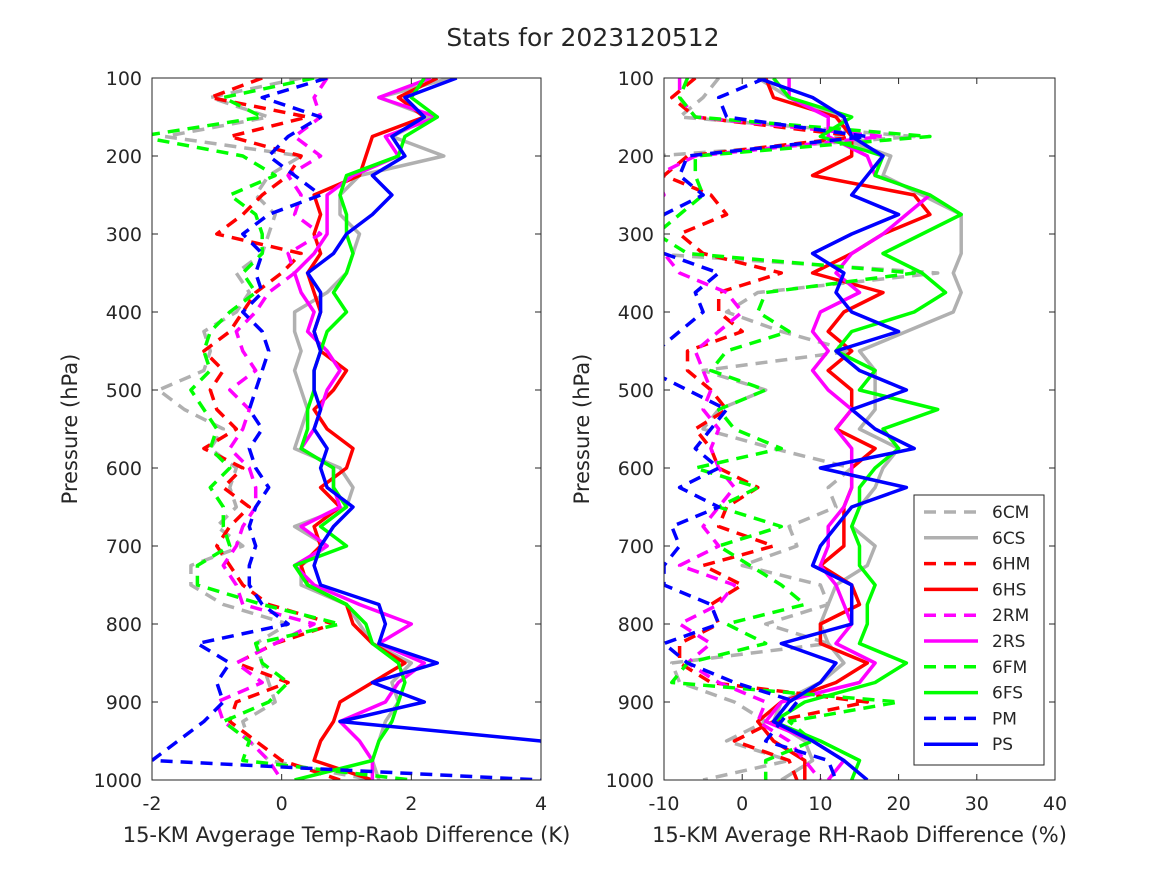  I want to click on x-tick-label: 40, so click(1055, 804).